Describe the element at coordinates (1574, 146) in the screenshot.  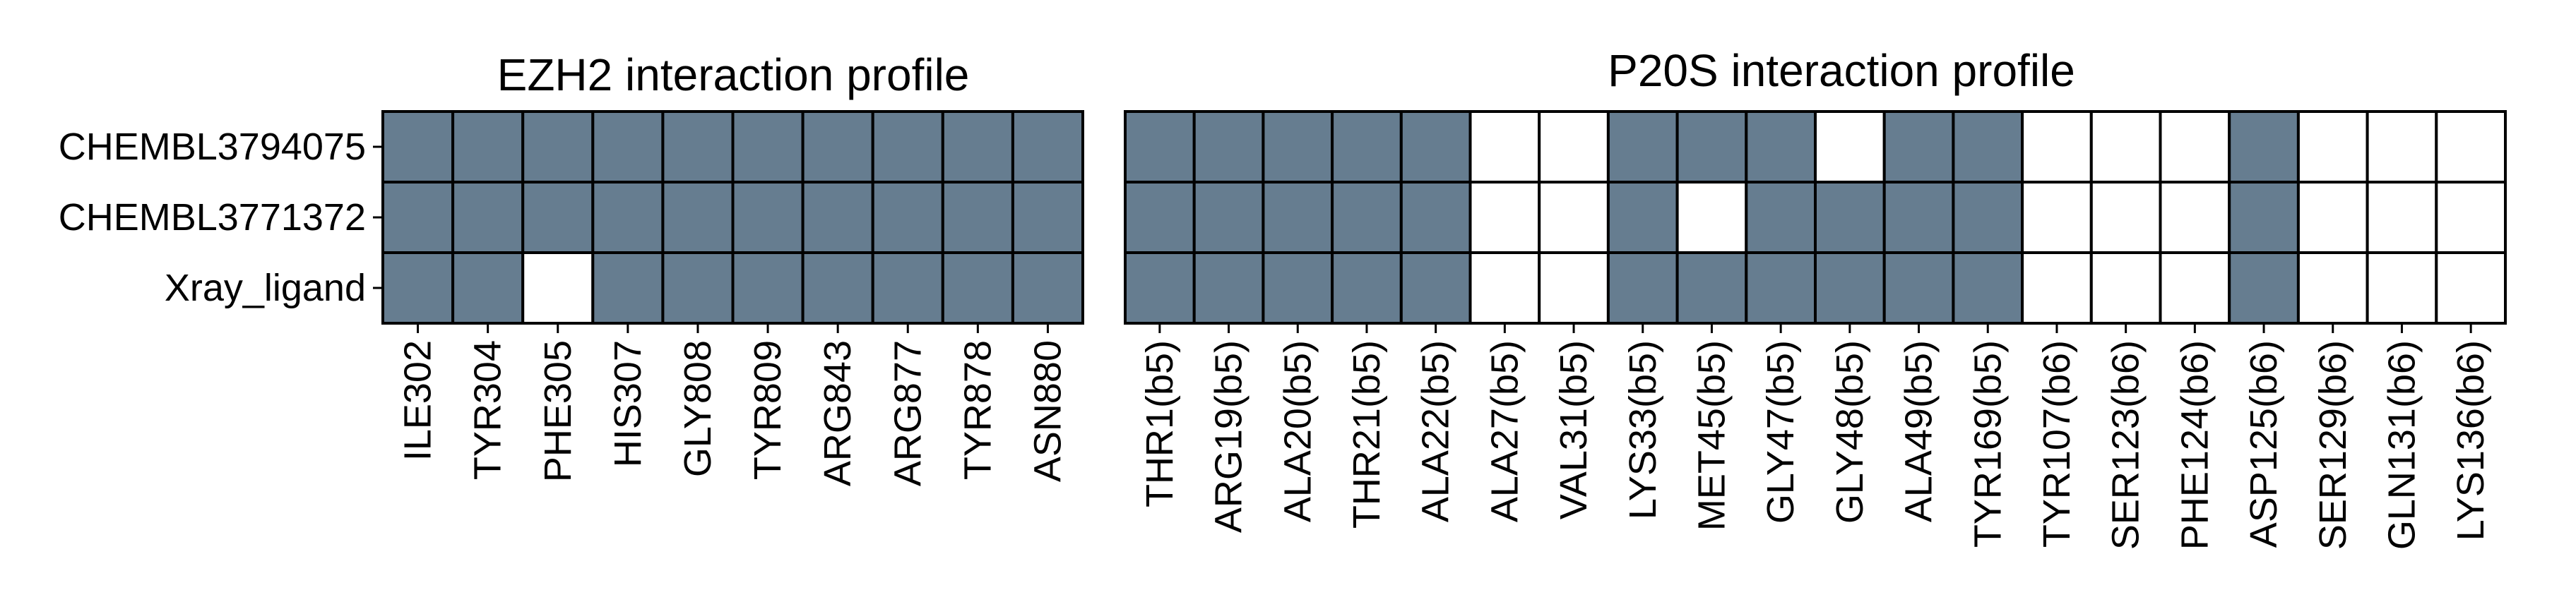
I see `p20s-cell-r0-c6` at that location.